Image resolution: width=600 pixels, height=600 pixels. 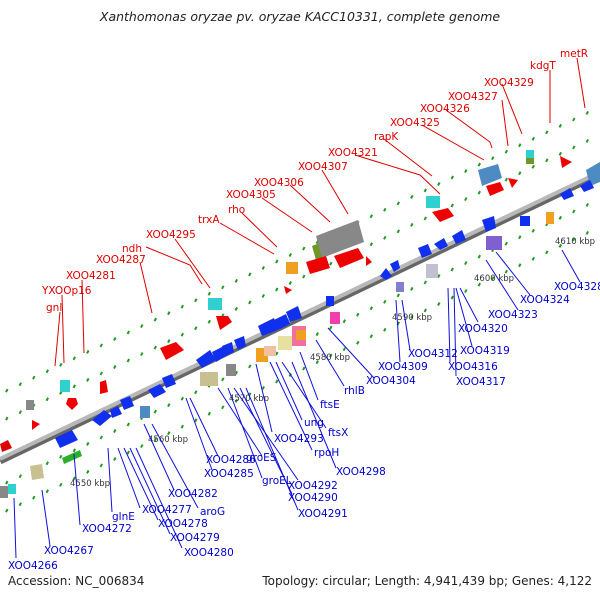 I want to click on gene-label: XOO4328, so click(x=577, y=287).